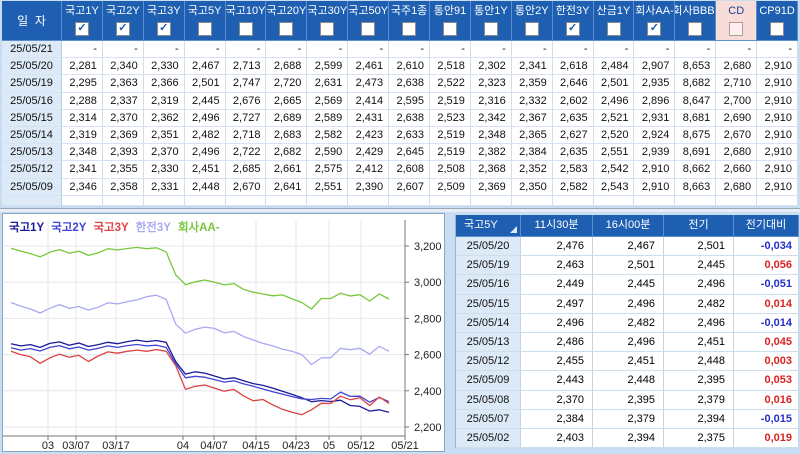 Image resolution: width=800 pixels, height=454 pixels. Describe the element at coordinates (696, 21) in the screenshot. I see `column-header-15: 회사BBB-` at that location.